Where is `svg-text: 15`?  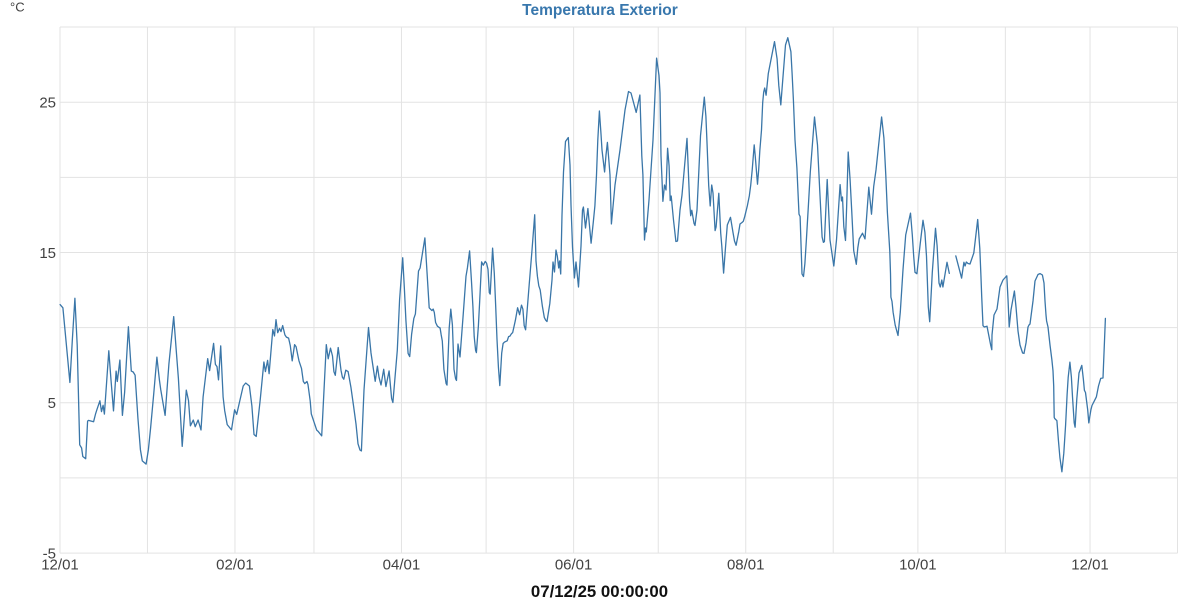 svg-text: 15 is located at coordinates (47, 253).